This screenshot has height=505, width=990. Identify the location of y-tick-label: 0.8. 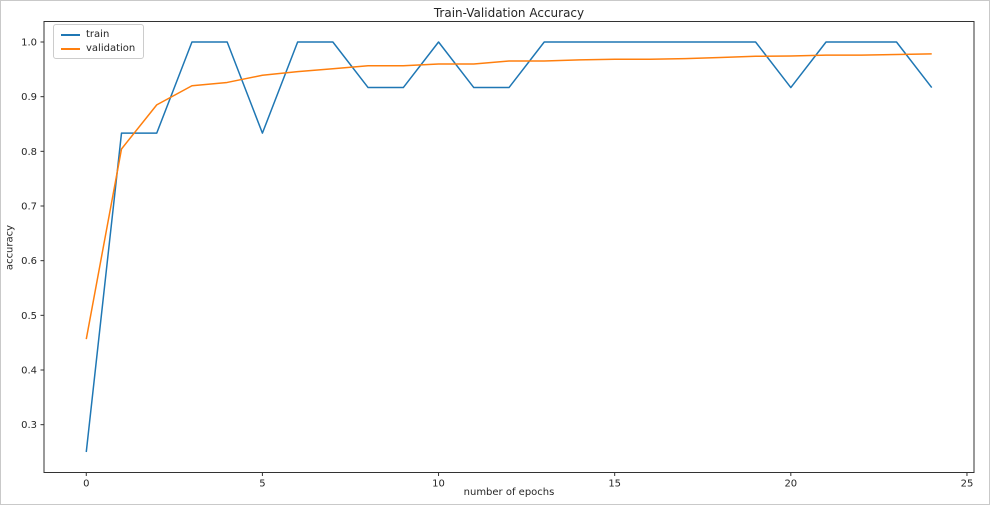
(29, 152).